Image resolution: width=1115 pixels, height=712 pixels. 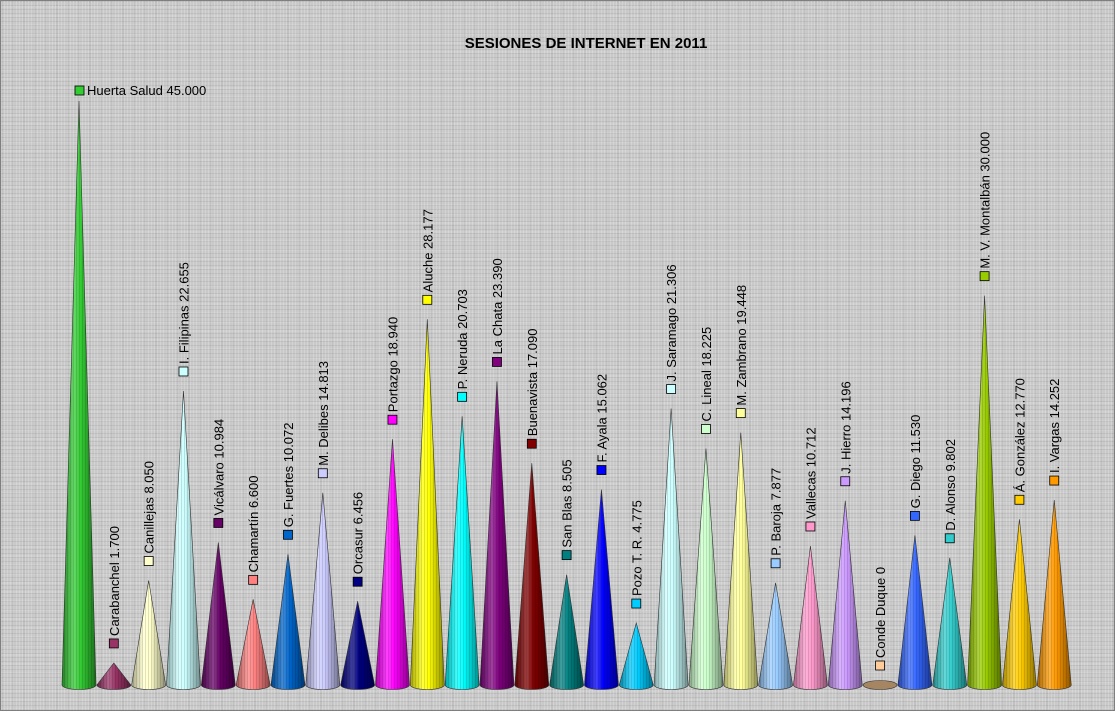 What do you see at coordinates (1054, 432) in the screenshot?
I see `data-label: I. Vargas 14.252` at bounding box center [1054, 432].